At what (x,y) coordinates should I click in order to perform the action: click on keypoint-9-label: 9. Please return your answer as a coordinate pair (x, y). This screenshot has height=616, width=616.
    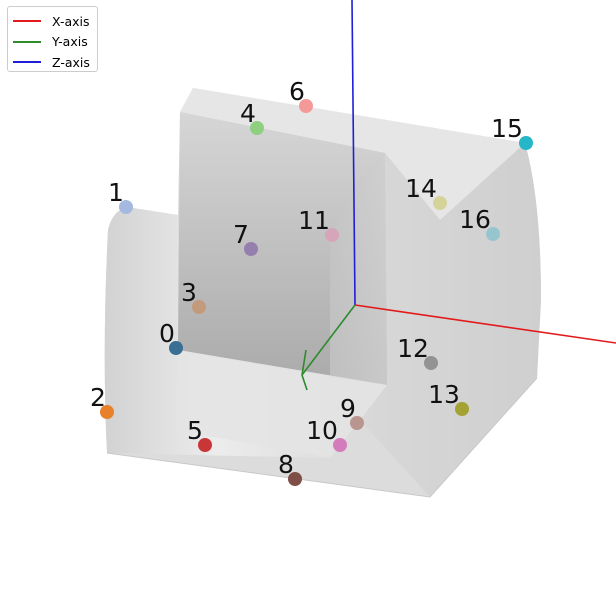
    Looking at the image, I should click on (348, 408).